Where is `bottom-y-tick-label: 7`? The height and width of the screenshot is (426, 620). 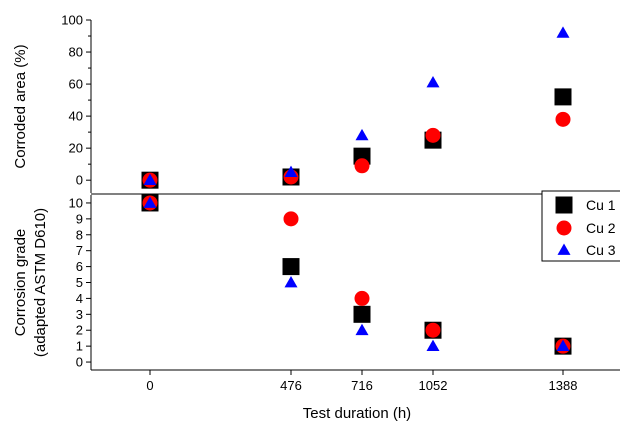
bottom-y-tick-label: 7 is located at coordinates (79, 250).